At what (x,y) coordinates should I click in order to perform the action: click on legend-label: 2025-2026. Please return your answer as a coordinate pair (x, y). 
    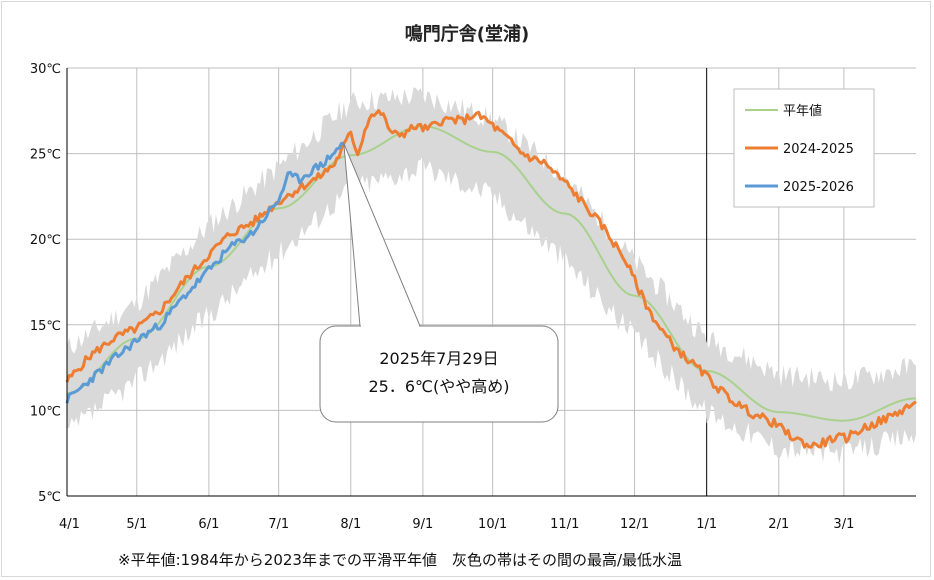
    Looking at the image, I should click on (818, 187).